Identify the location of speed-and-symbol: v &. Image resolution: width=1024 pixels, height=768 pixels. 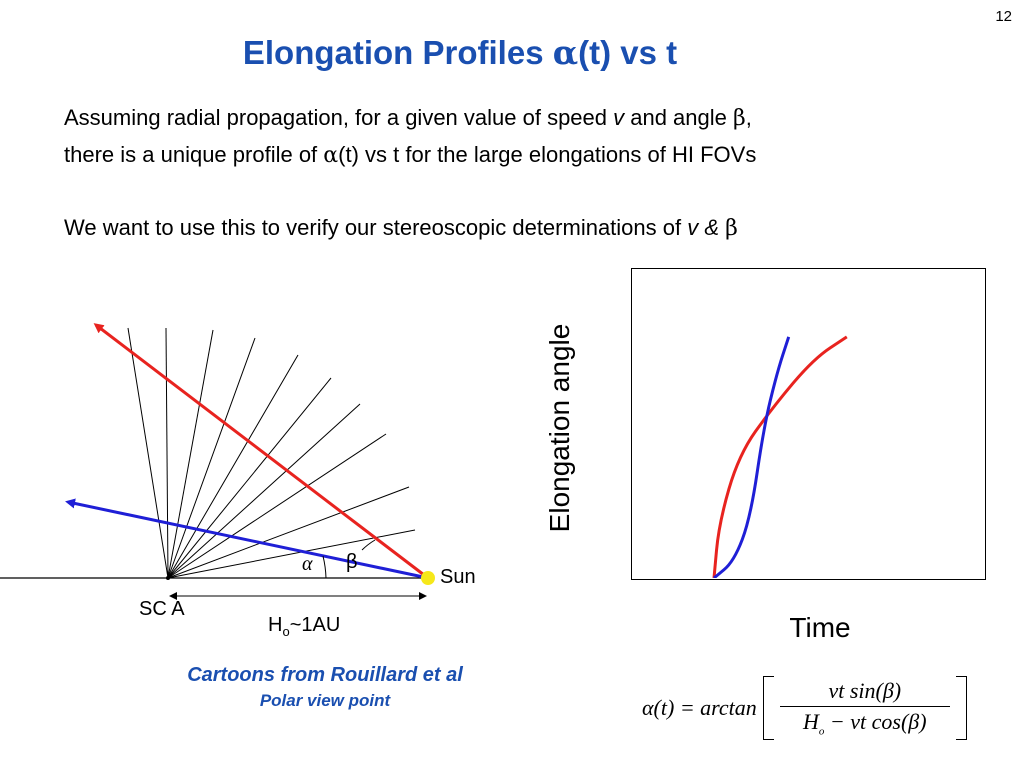
(706, 227).